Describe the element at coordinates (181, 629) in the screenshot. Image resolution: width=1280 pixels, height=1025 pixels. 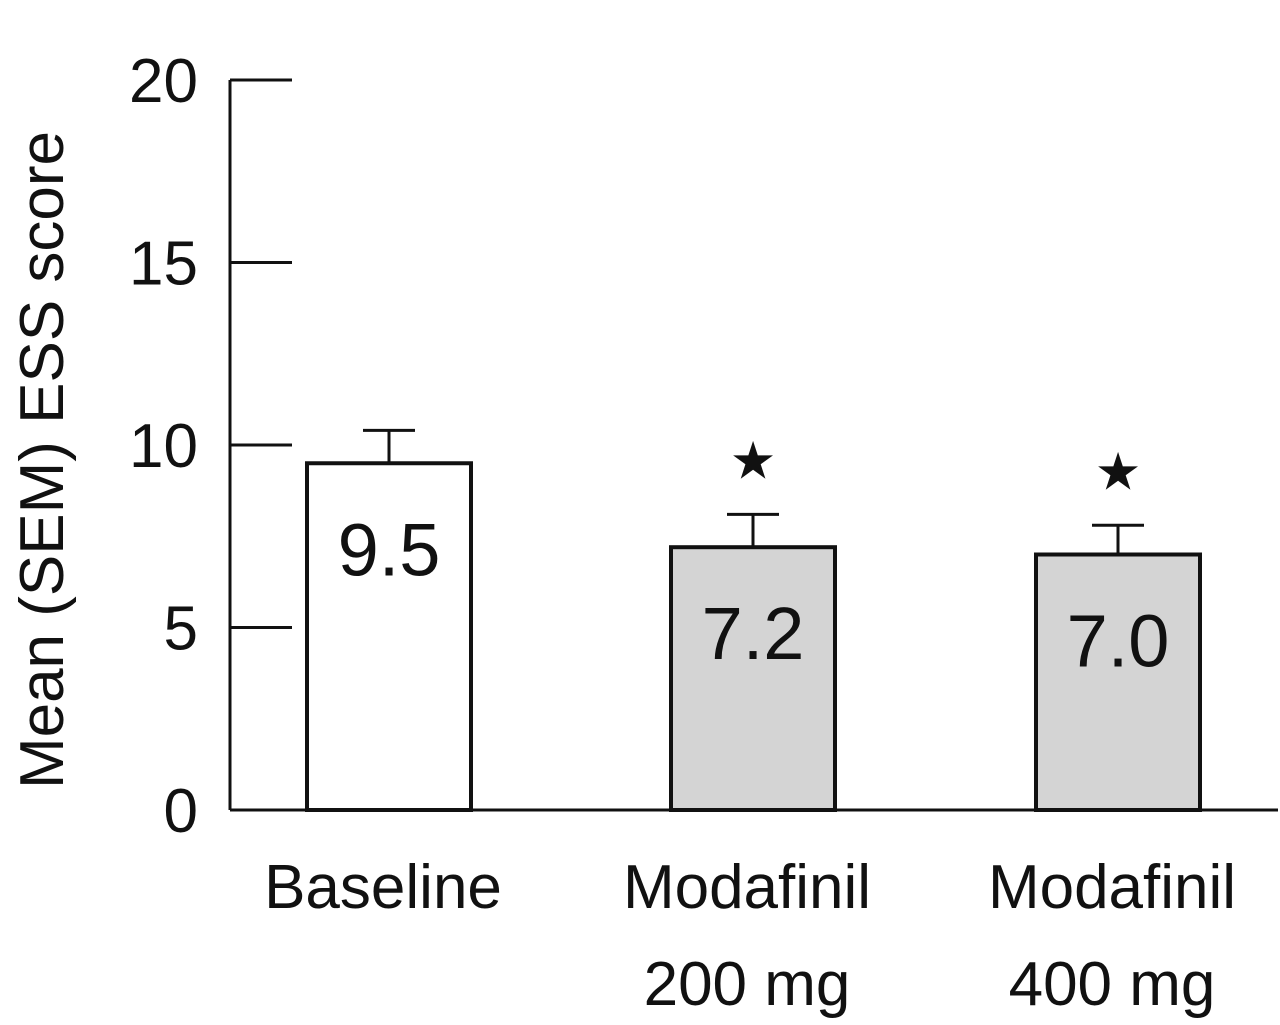
I see `y-tick-label-5: 5` at that location.